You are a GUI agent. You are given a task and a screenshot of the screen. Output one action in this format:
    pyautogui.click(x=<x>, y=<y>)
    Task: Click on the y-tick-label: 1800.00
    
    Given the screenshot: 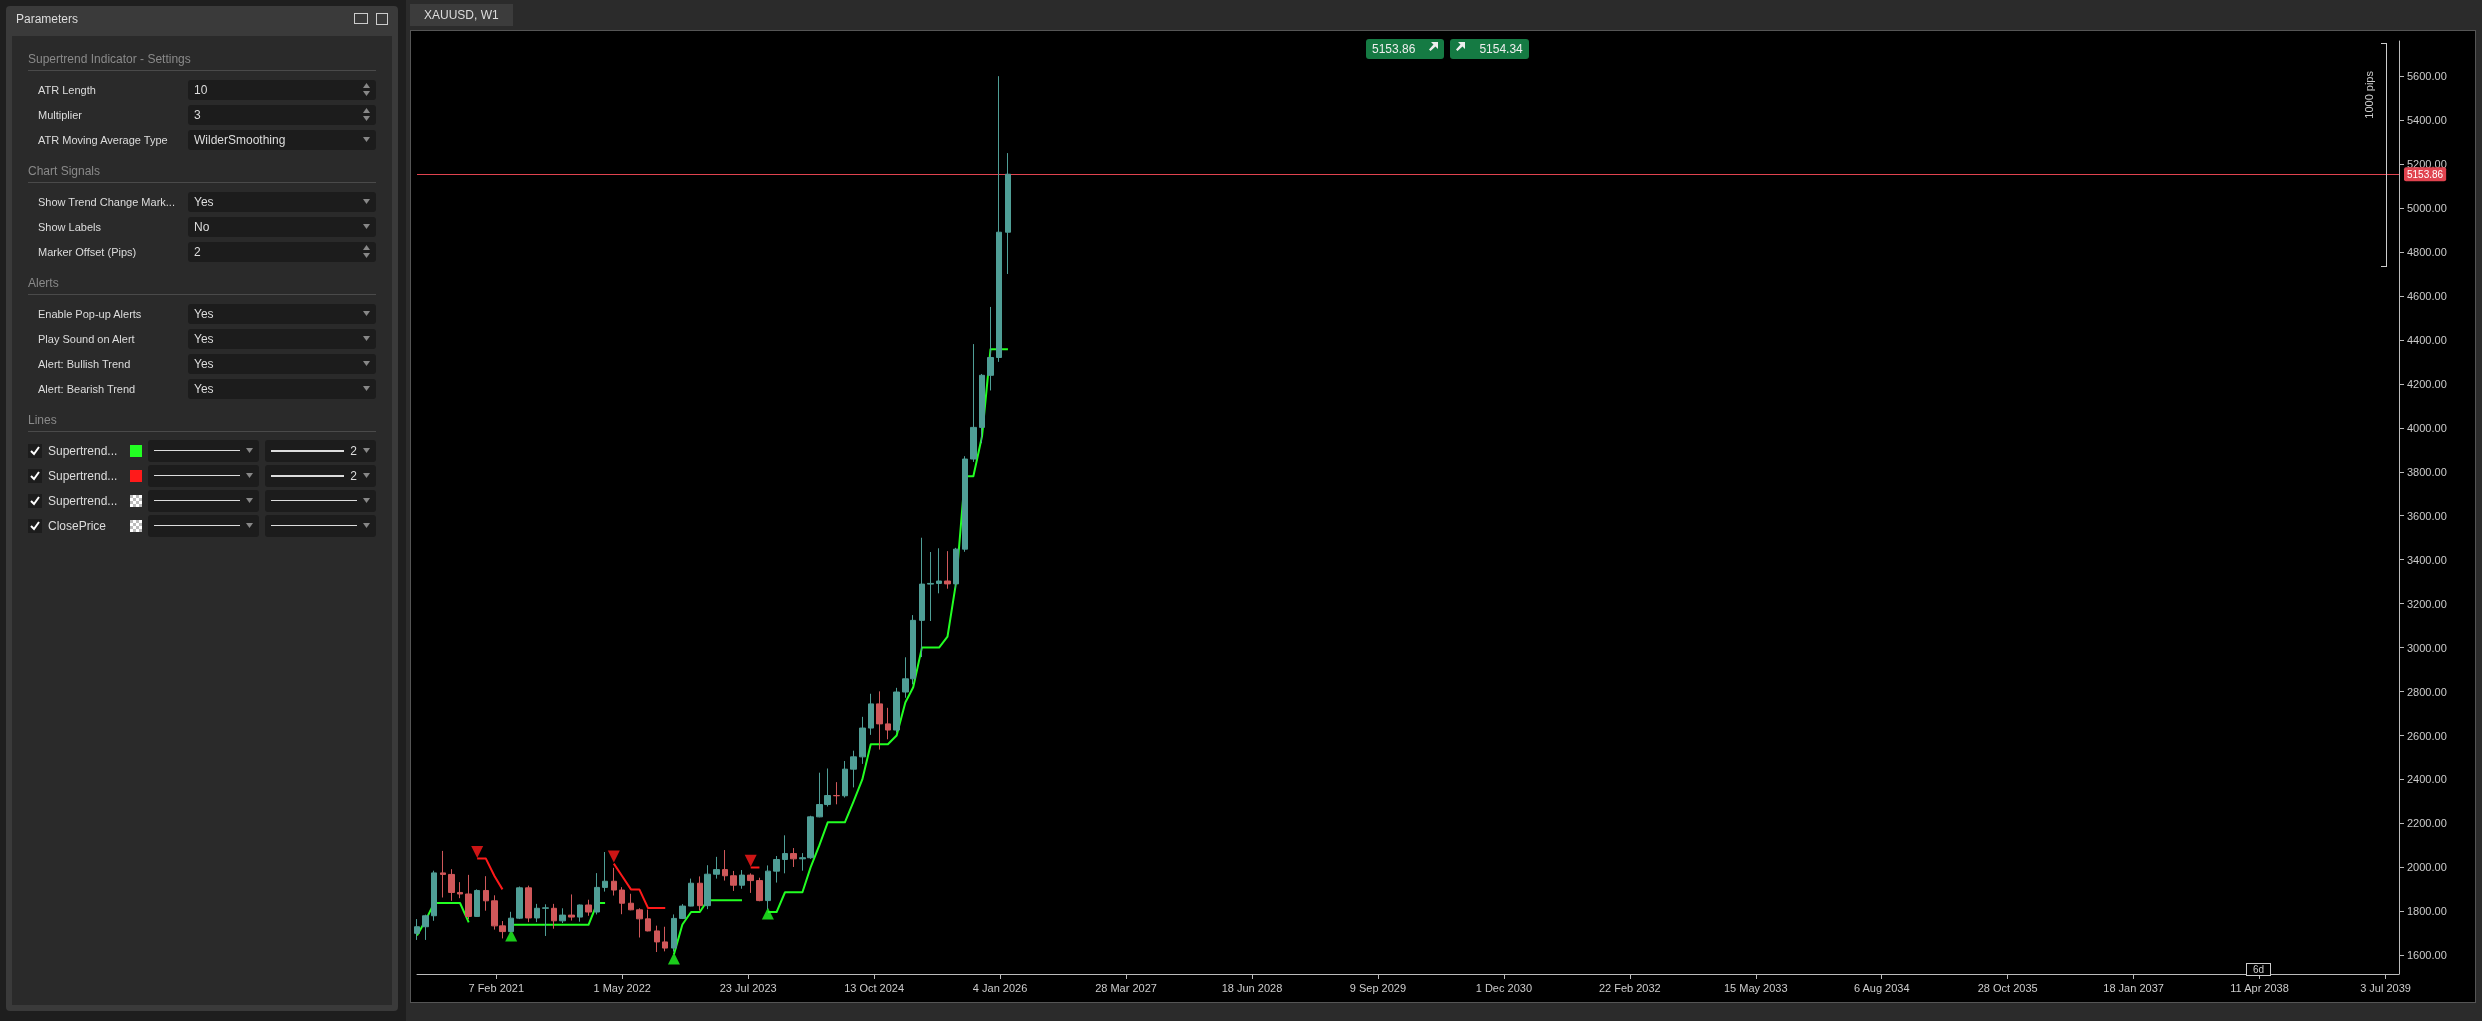 What is the action you would take?
    pyautogui.click(x=2427, y=911)
    